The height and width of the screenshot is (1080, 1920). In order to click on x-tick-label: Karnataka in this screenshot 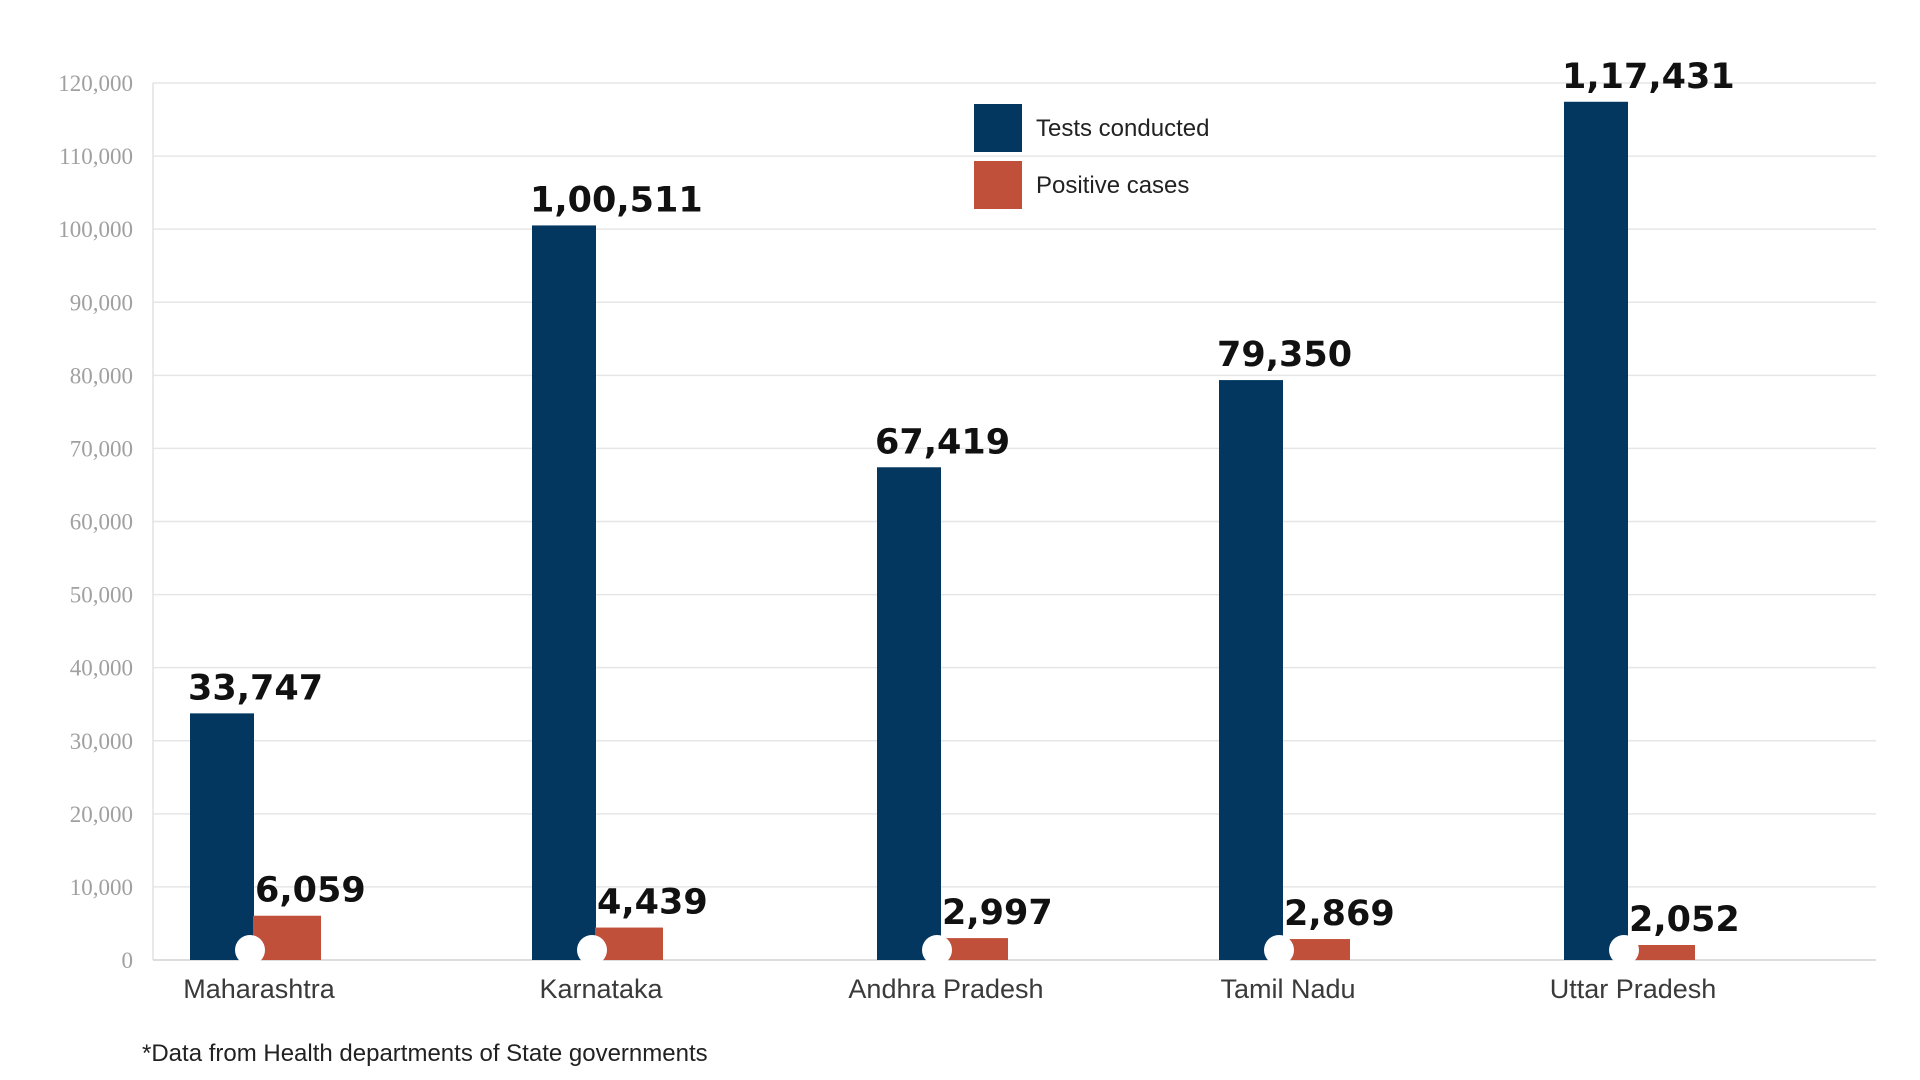, I will do `click(601, 989)`.